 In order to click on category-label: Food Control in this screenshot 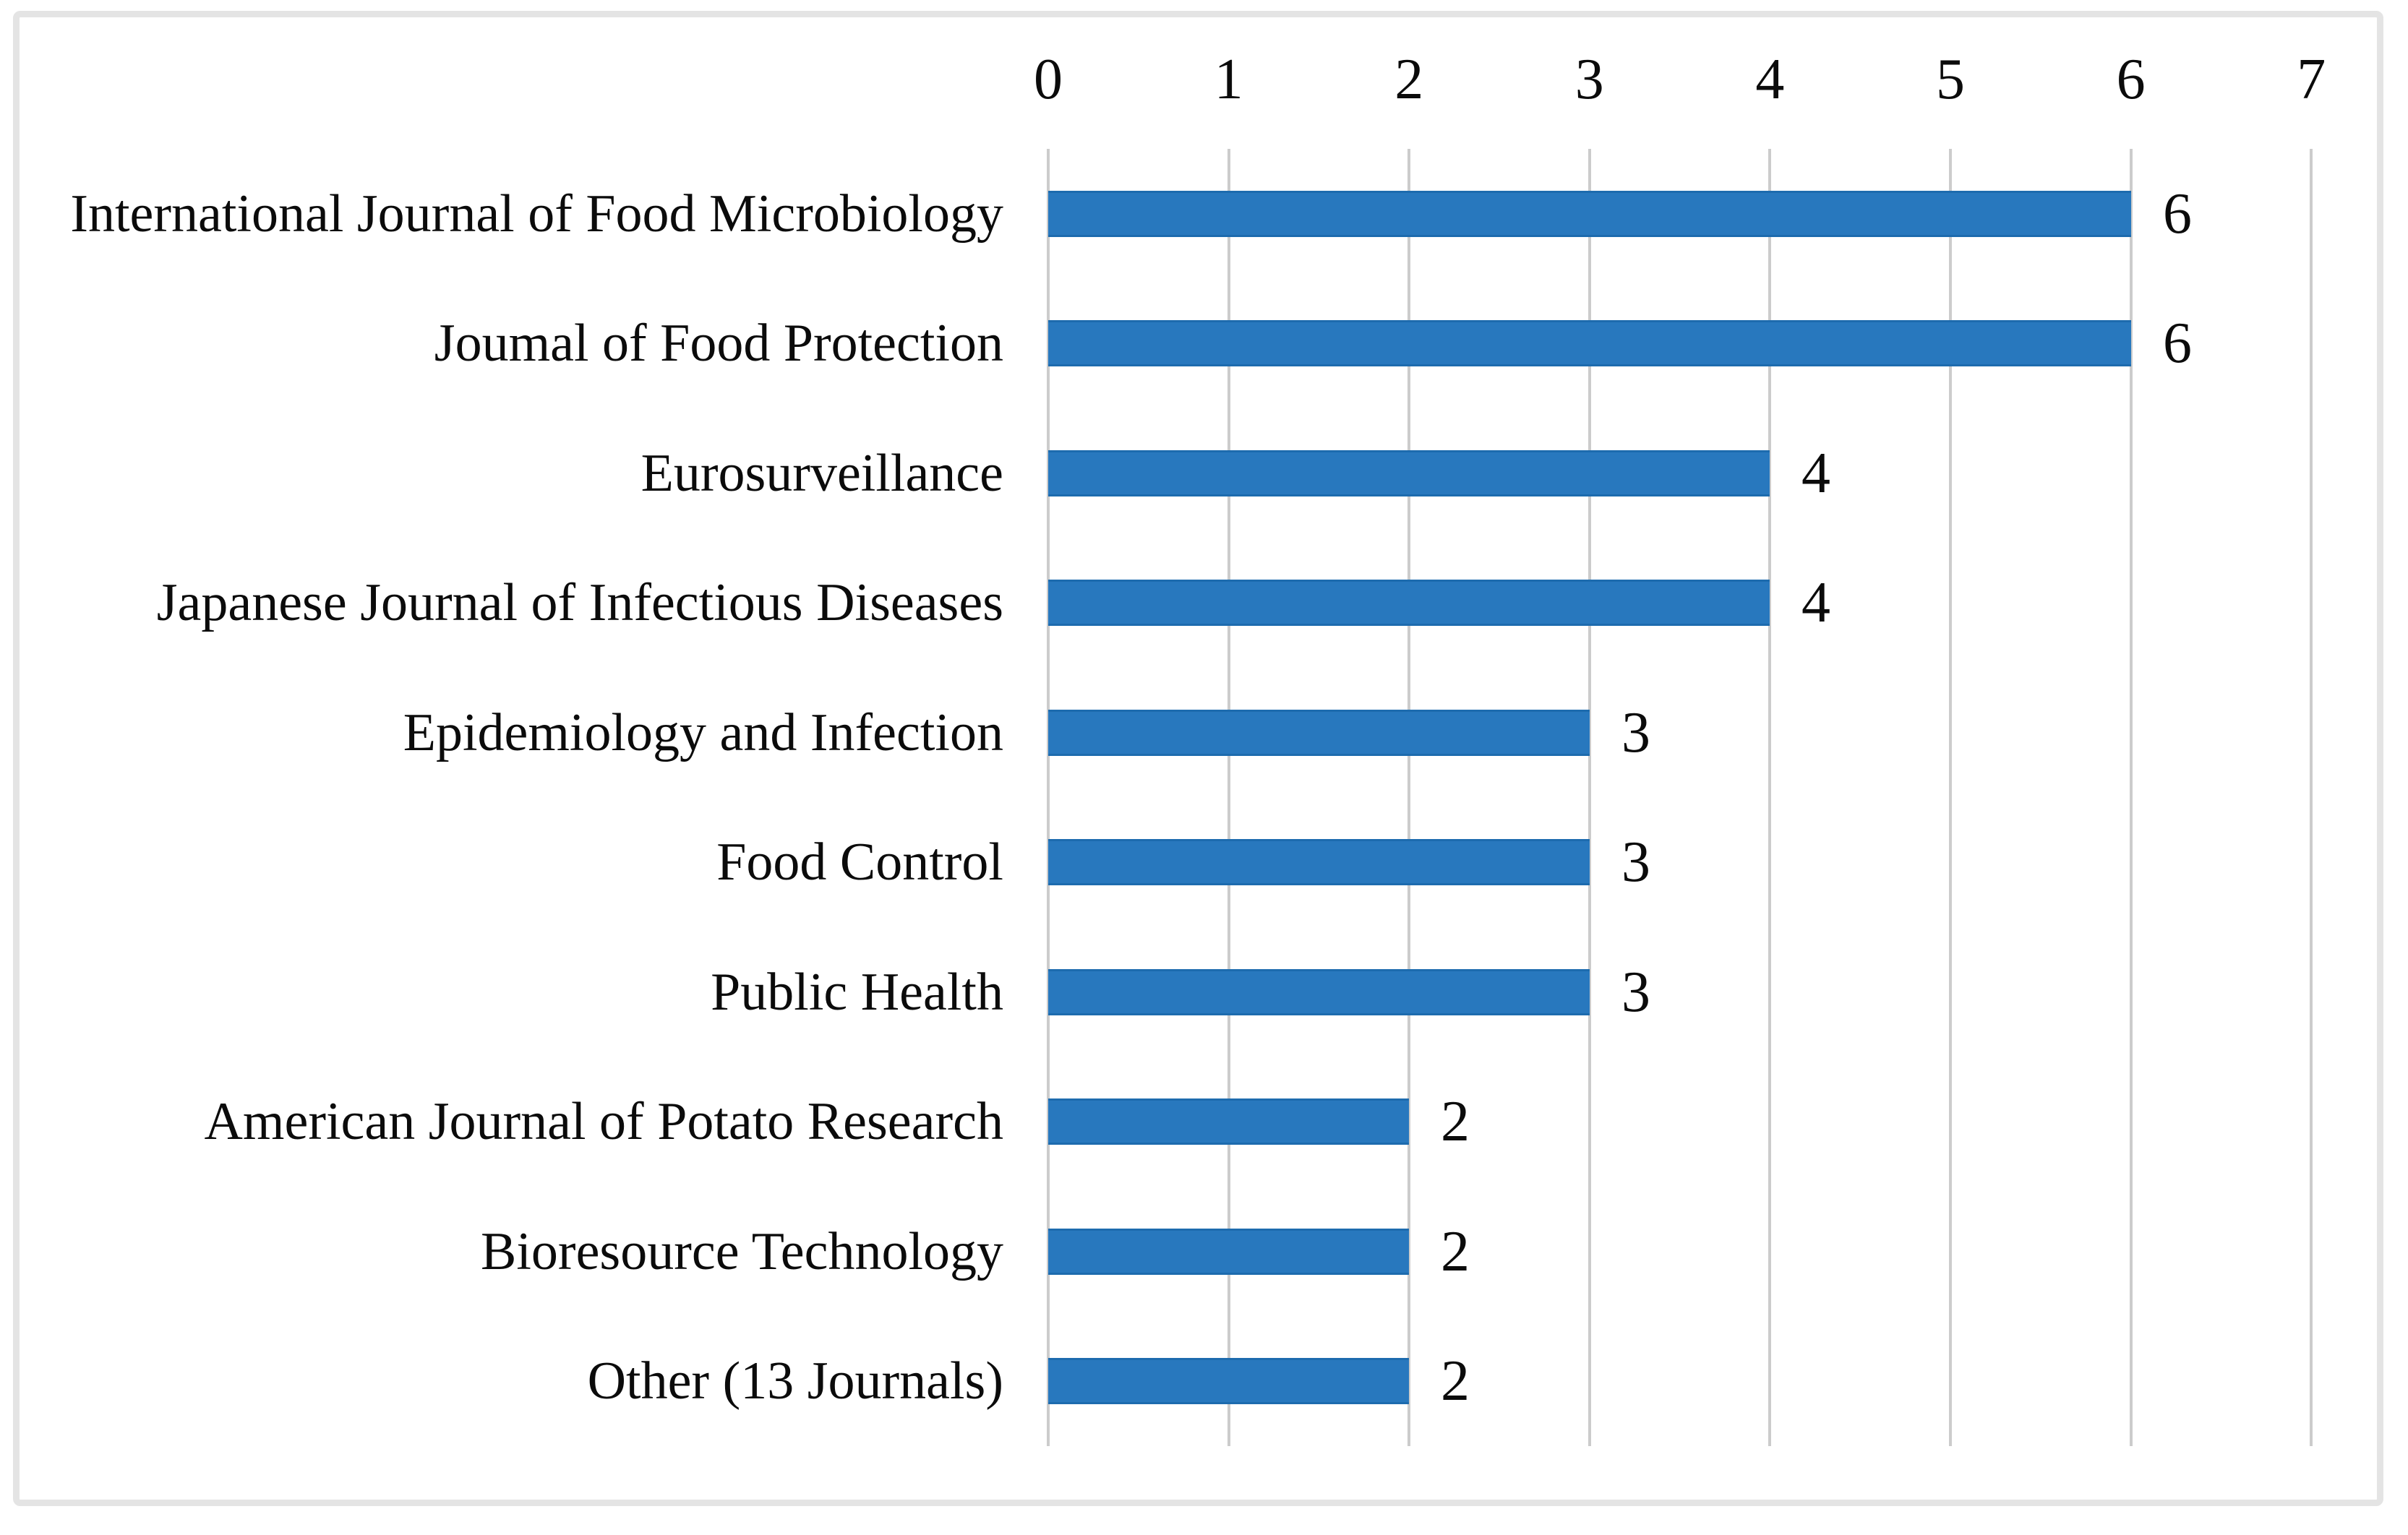, I will do `click(859, 862)`.